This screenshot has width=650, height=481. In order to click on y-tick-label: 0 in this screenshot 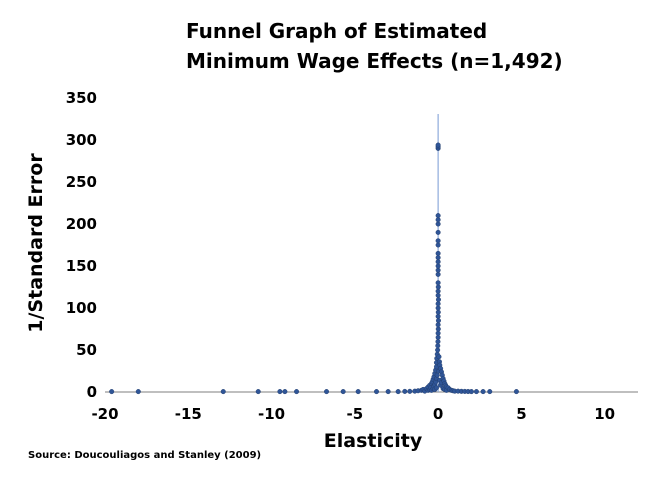, I will do `click(92, 392)`.